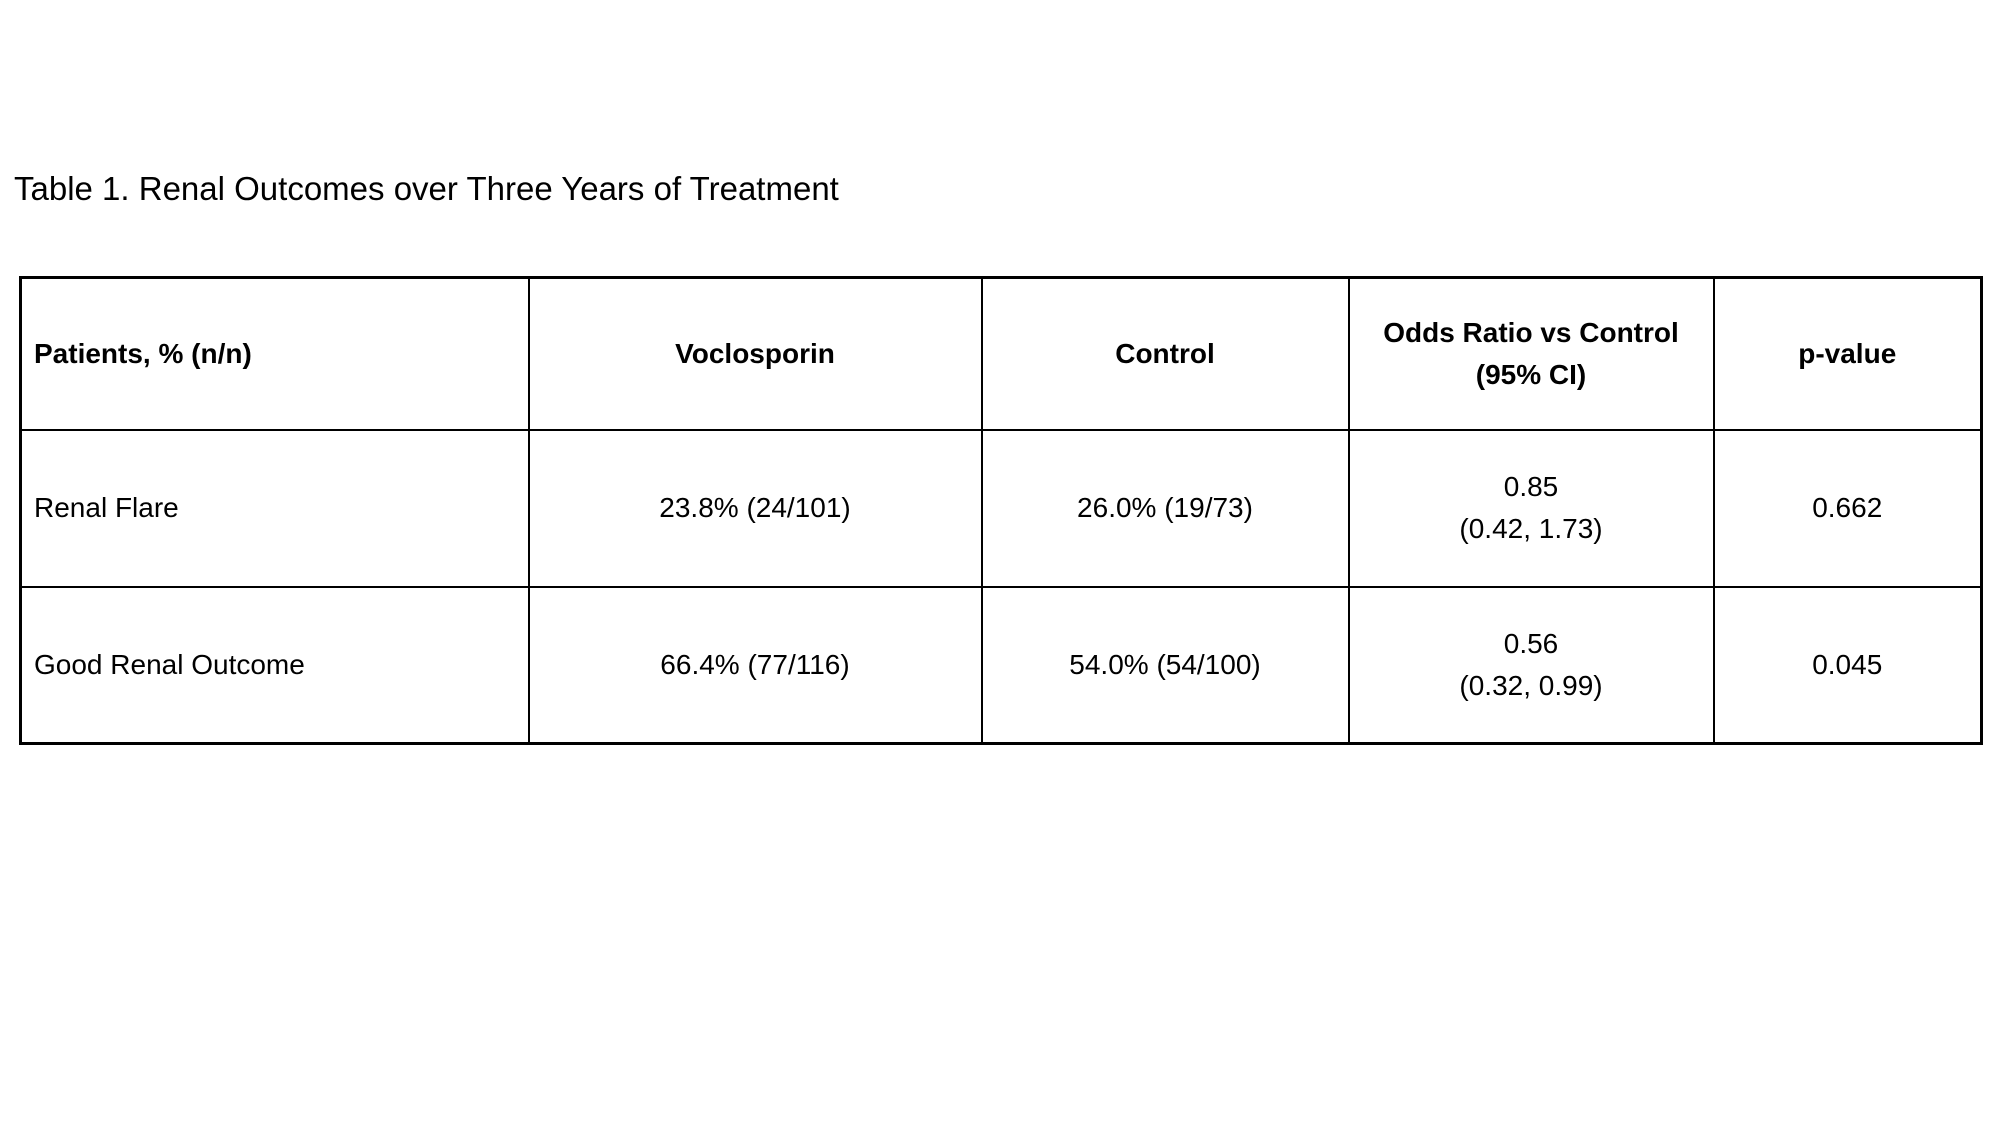  What do you see at coordinates (274, 353) in the screenshot?
I see `column-header-patients: Patients, % (n/n)` at bounding box center [274, 353].